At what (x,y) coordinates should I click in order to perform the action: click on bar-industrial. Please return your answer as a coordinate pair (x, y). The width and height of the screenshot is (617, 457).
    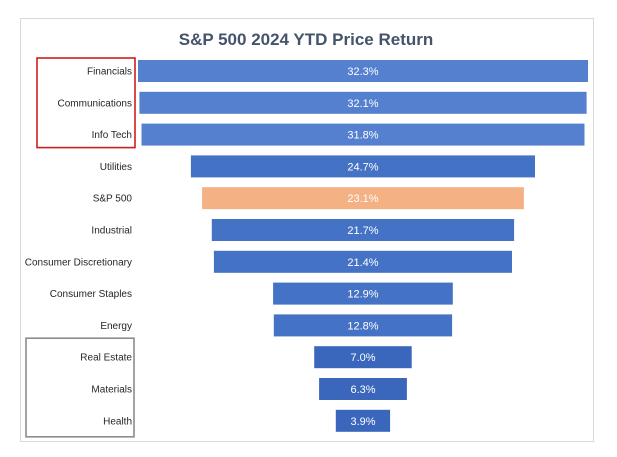
    Looking at the image, I should click on (363, 230).